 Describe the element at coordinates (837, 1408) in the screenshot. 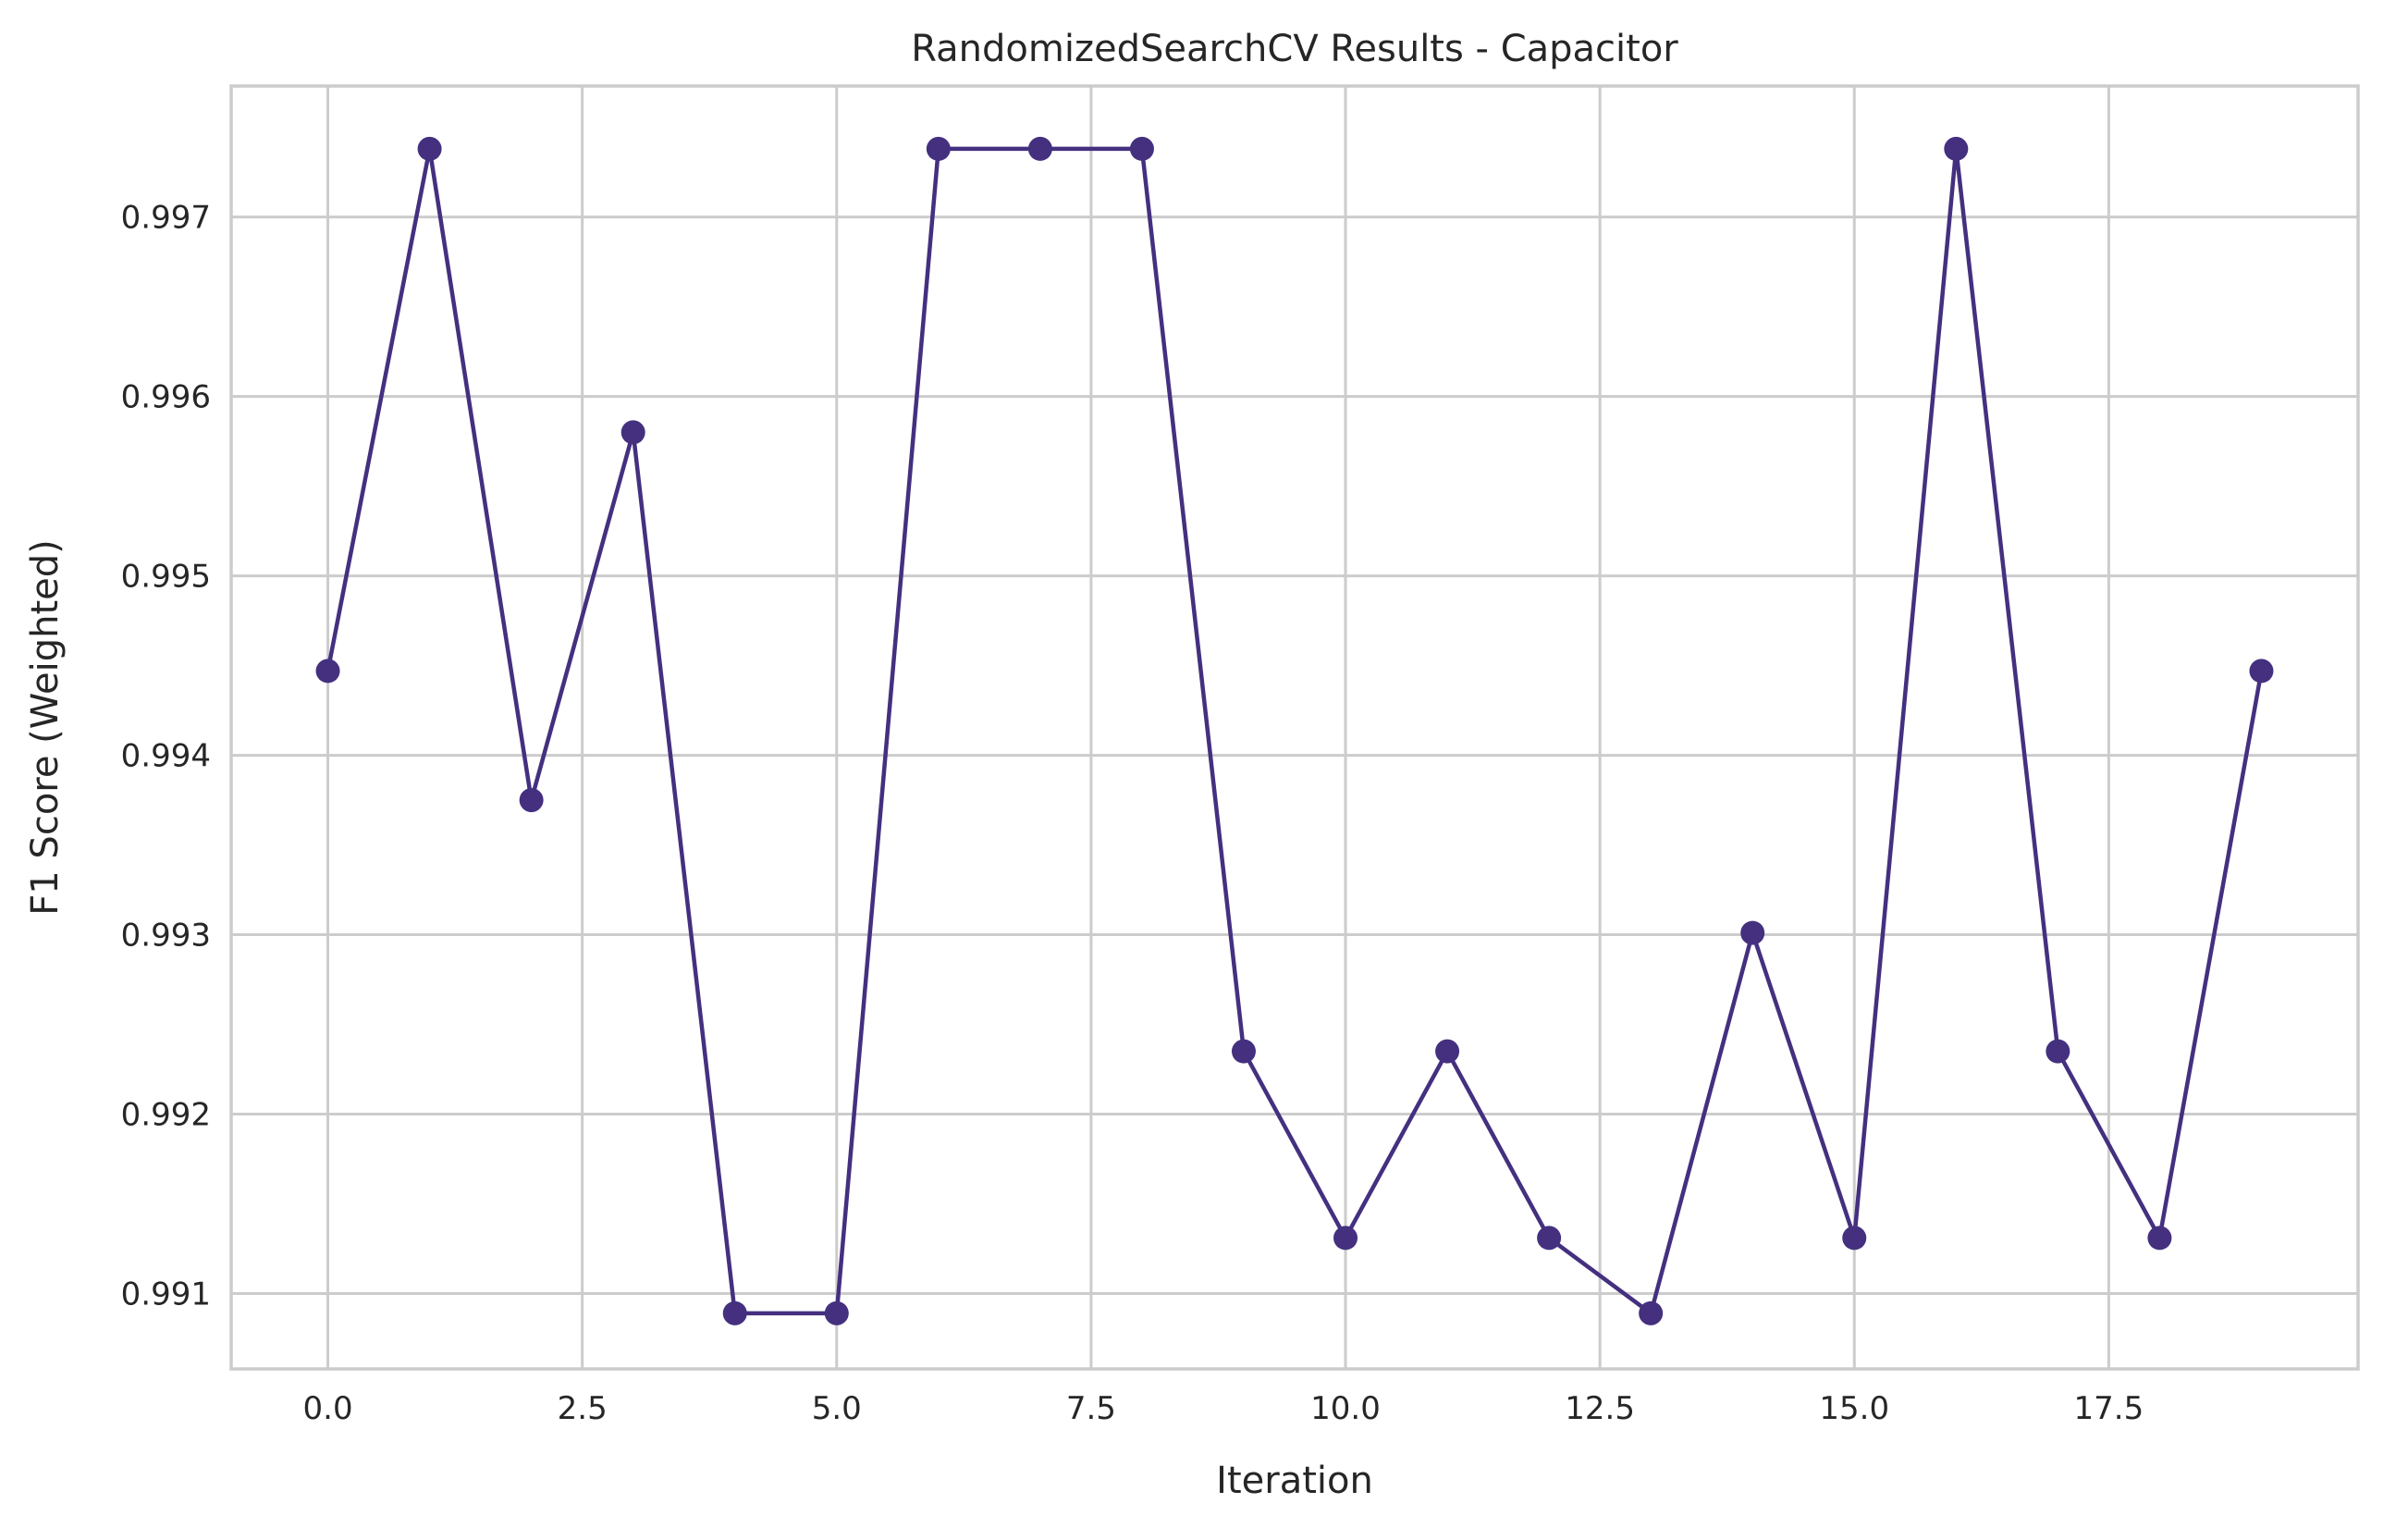

I see `x-tick-label: 5.0` at that location.